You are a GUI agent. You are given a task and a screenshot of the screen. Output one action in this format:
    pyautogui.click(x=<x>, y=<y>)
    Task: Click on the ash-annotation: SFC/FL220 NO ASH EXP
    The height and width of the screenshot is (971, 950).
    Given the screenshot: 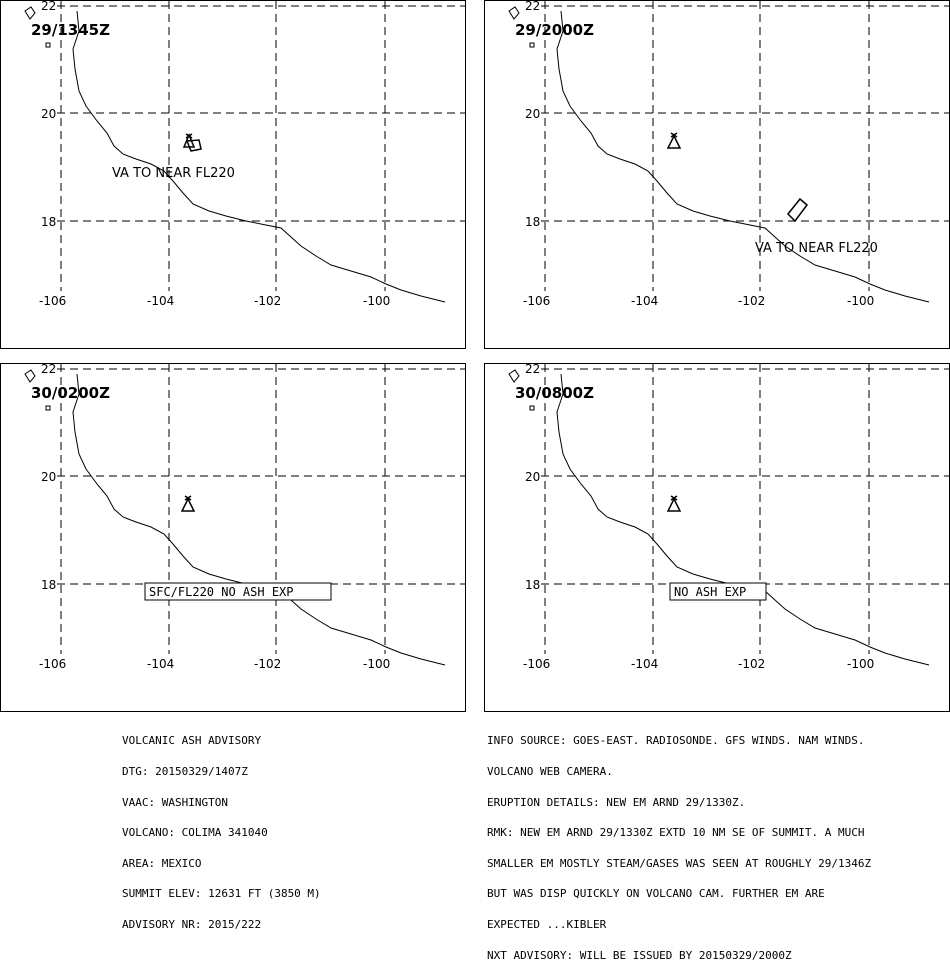 What is the action you would take?
    pyautogui.click(x=221, y=592)
    